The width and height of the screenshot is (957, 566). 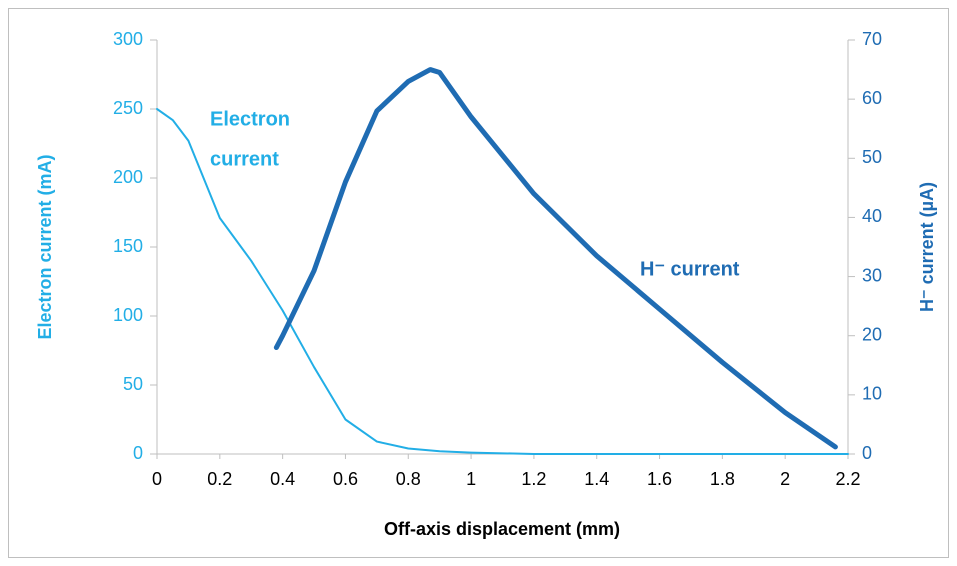 What do you see at coordinates (659, 479) in the screenshot?
I see `x-tick-label: 1.6` at bounding box center [659, 479].